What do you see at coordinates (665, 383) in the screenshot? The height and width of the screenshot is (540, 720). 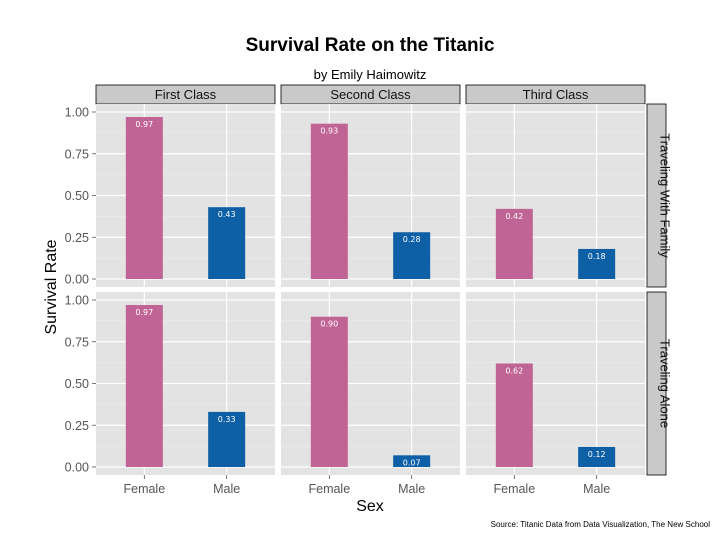 I see `strip-label: Traveling Alone` at bounding box center [665, 383].